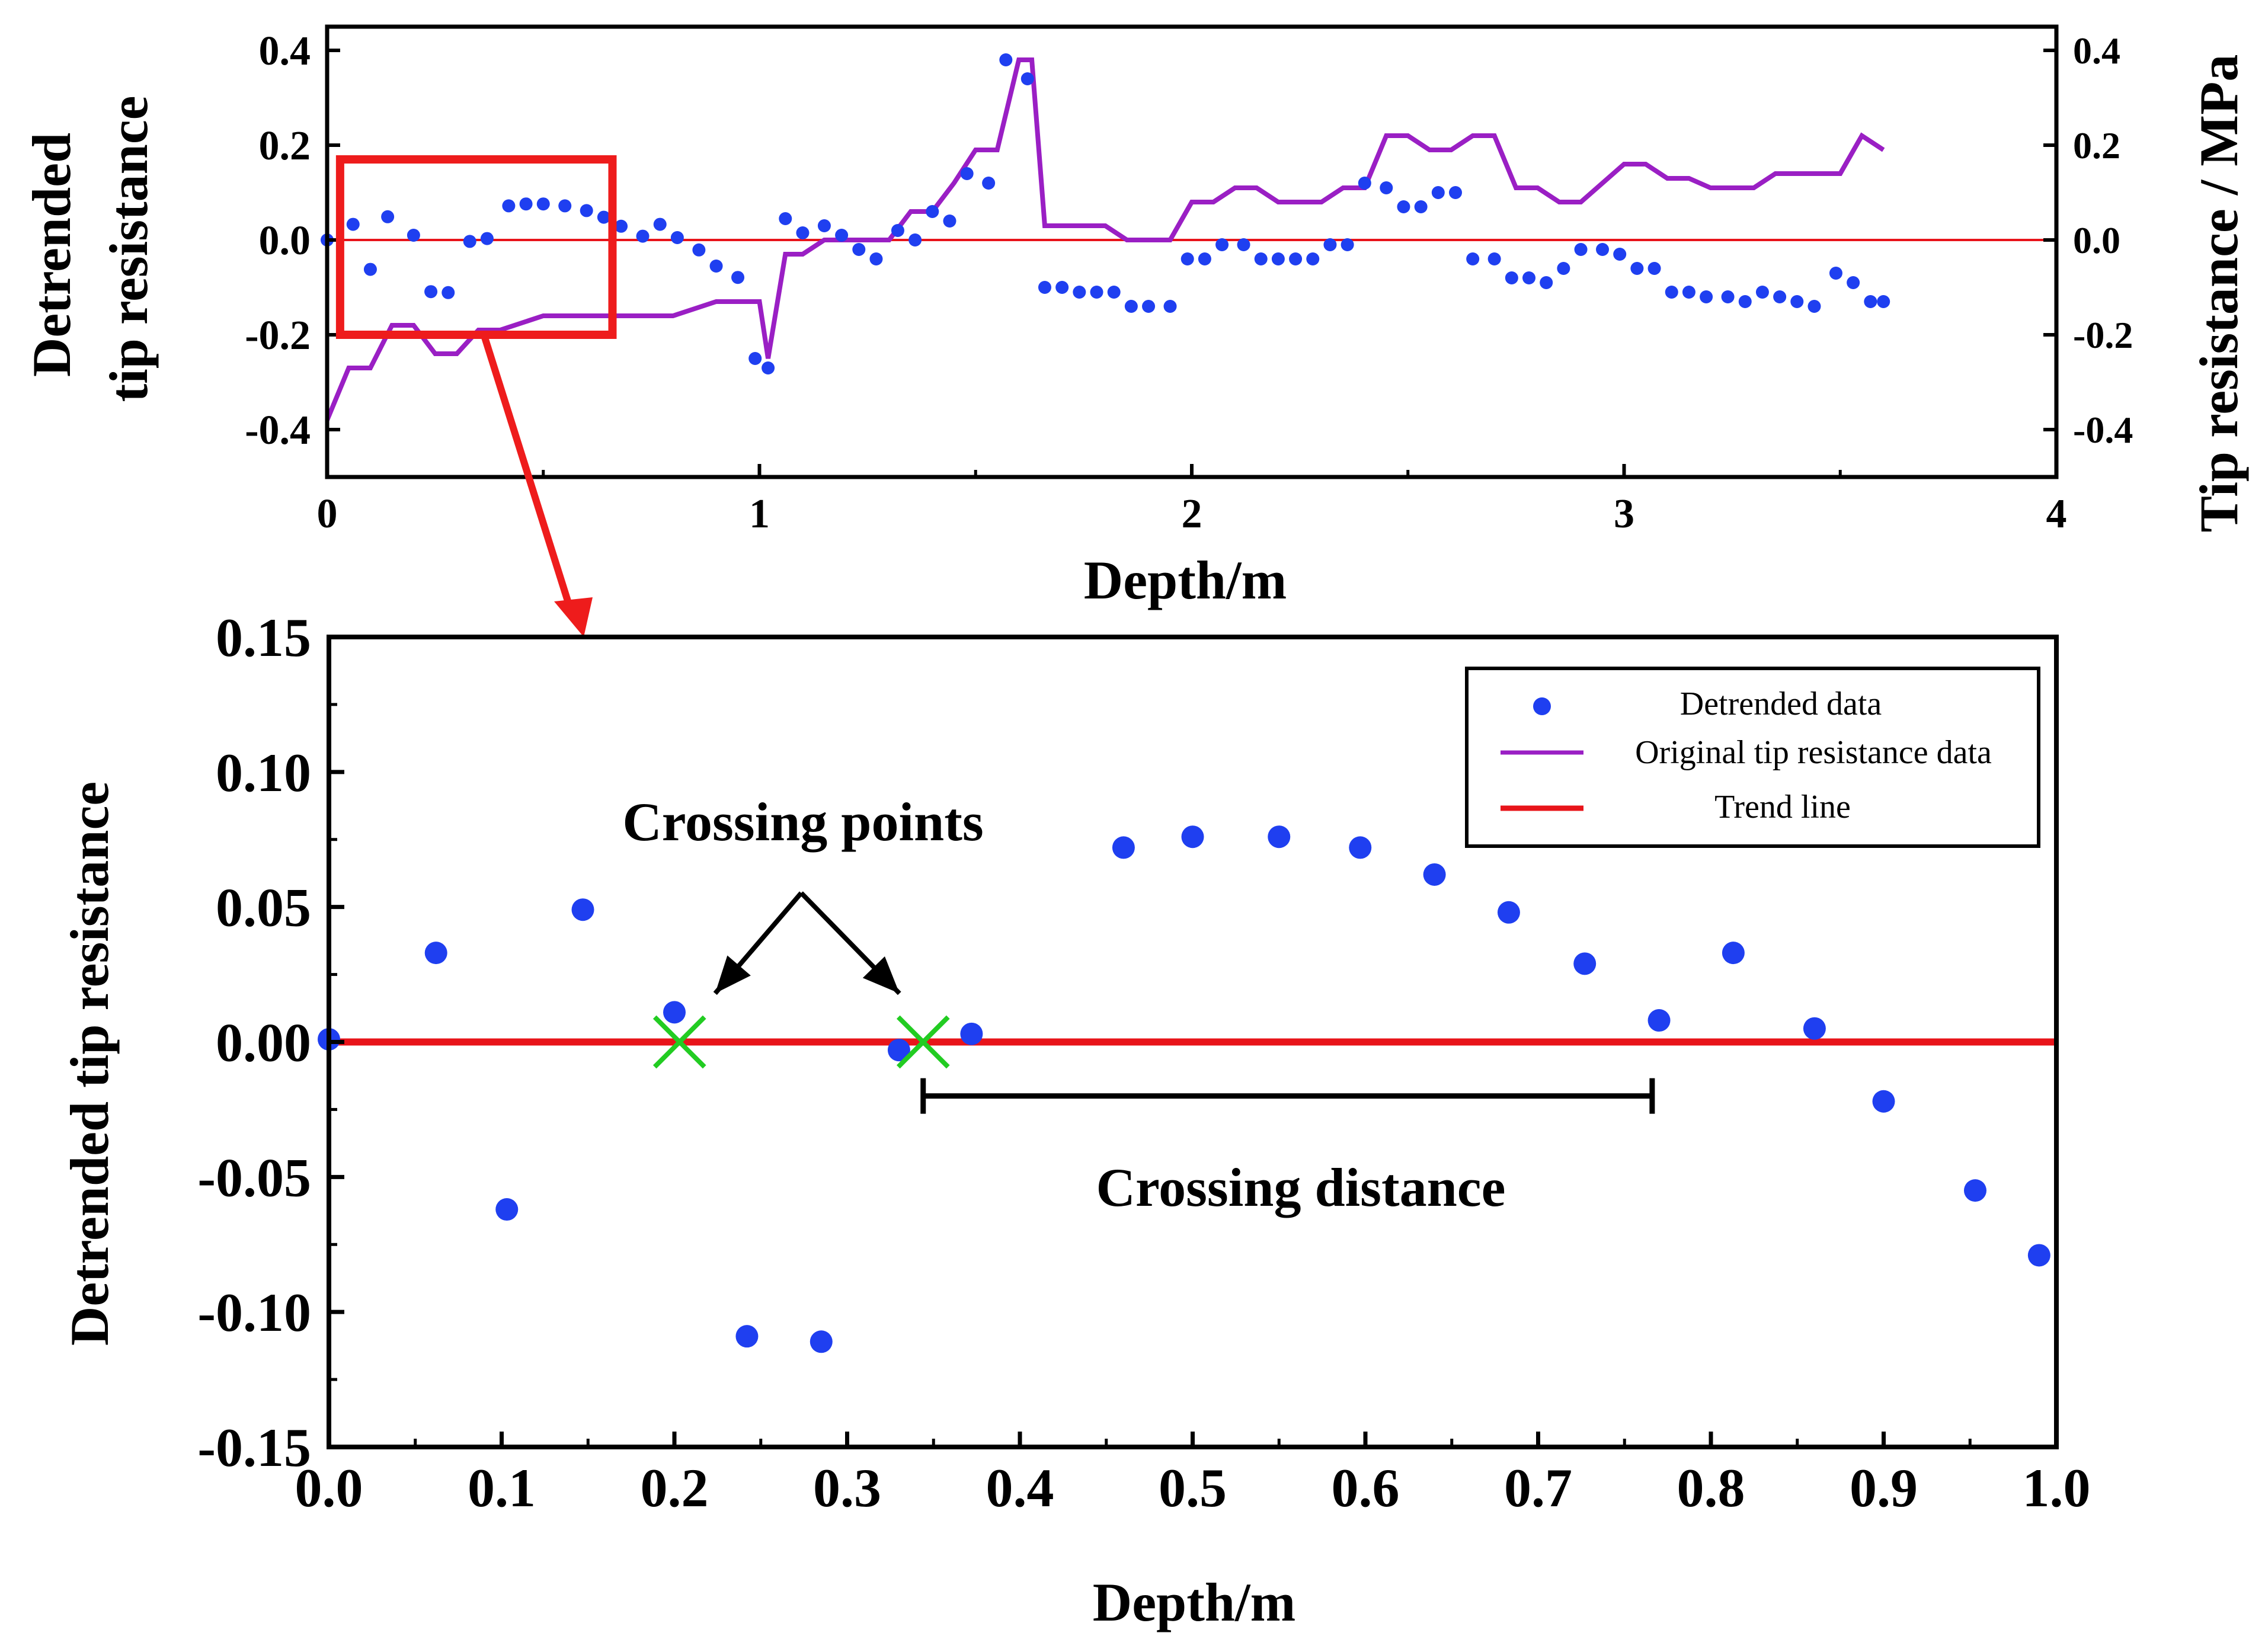 The height and width of the screenshot is (1652, 2265). Describe the element at coordinates (1624, 514) in the screenshot. I see `overview-x-tick-label: 3` at that location.